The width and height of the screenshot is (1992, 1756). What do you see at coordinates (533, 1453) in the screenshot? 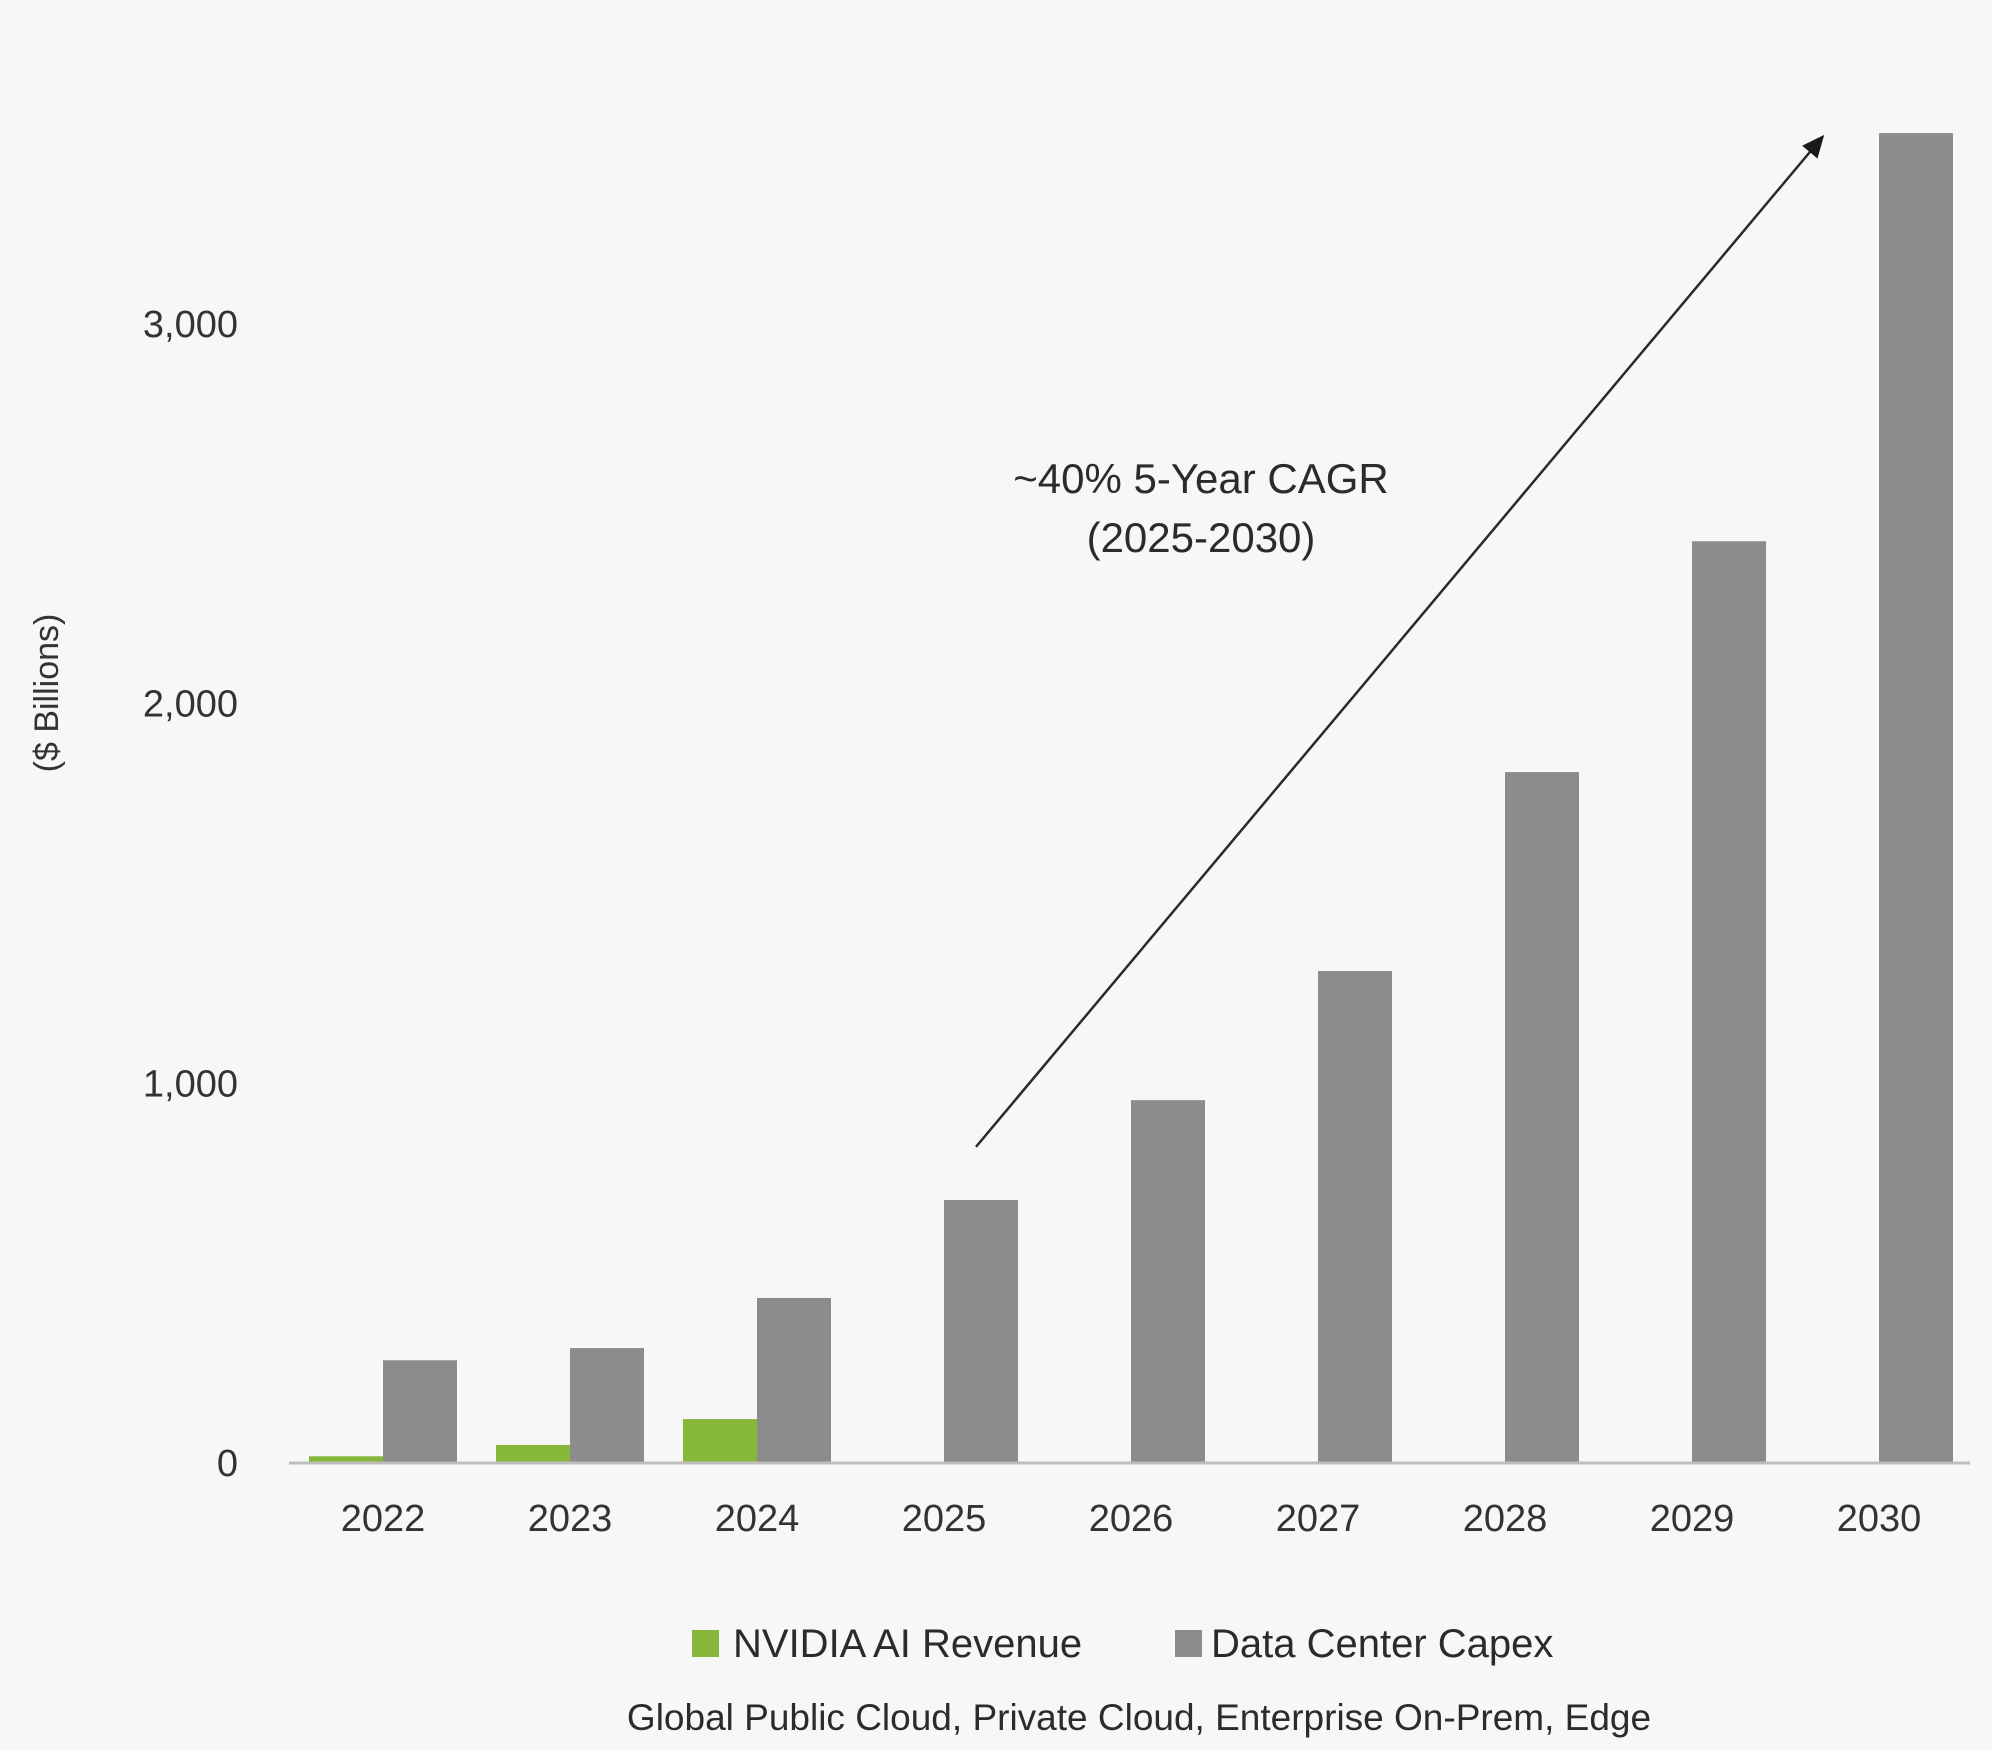
I see `bar-nvidia-ai-revenue-2023` at bounding box center [533, 1453].